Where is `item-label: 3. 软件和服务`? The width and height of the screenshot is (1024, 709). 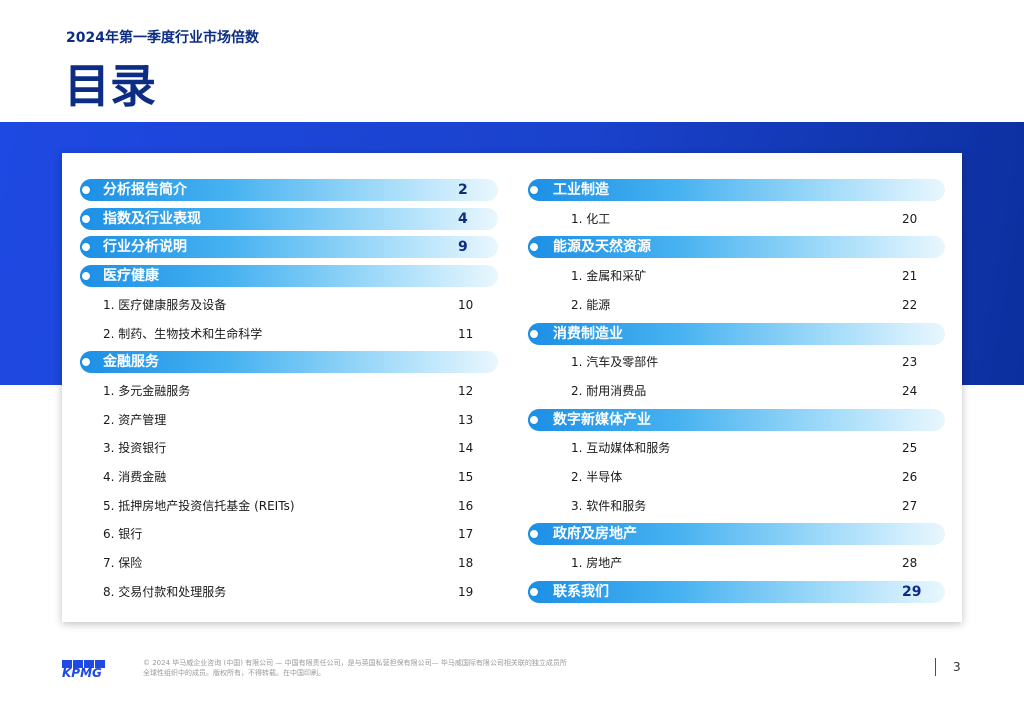
item-label: 3. 软件和服务 is located at coordinates (609, 505).